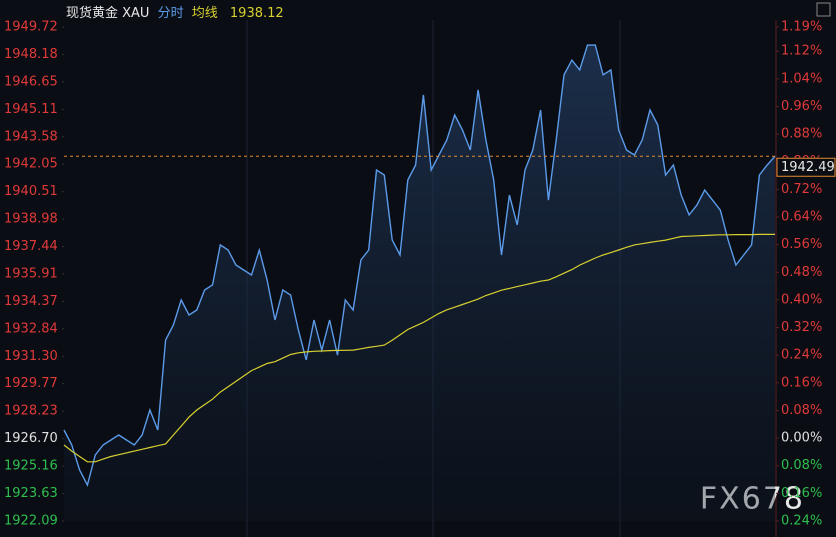 This screenshot has width=836, height=537. I want to click on last-price-label: 1942.49, so click(808, 167).